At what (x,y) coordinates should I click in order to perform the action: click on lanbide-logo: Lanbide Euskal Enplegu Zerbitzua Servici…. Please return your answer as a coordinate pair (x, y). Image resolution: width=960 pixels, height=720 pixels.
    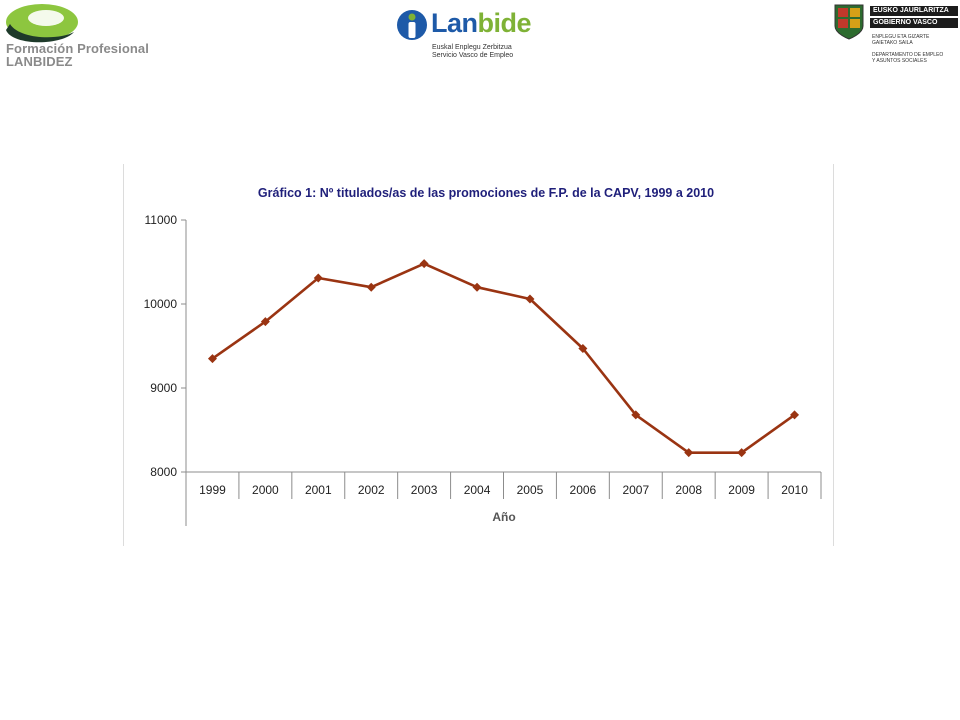
    Looking at the image, I should click on (464, 35).